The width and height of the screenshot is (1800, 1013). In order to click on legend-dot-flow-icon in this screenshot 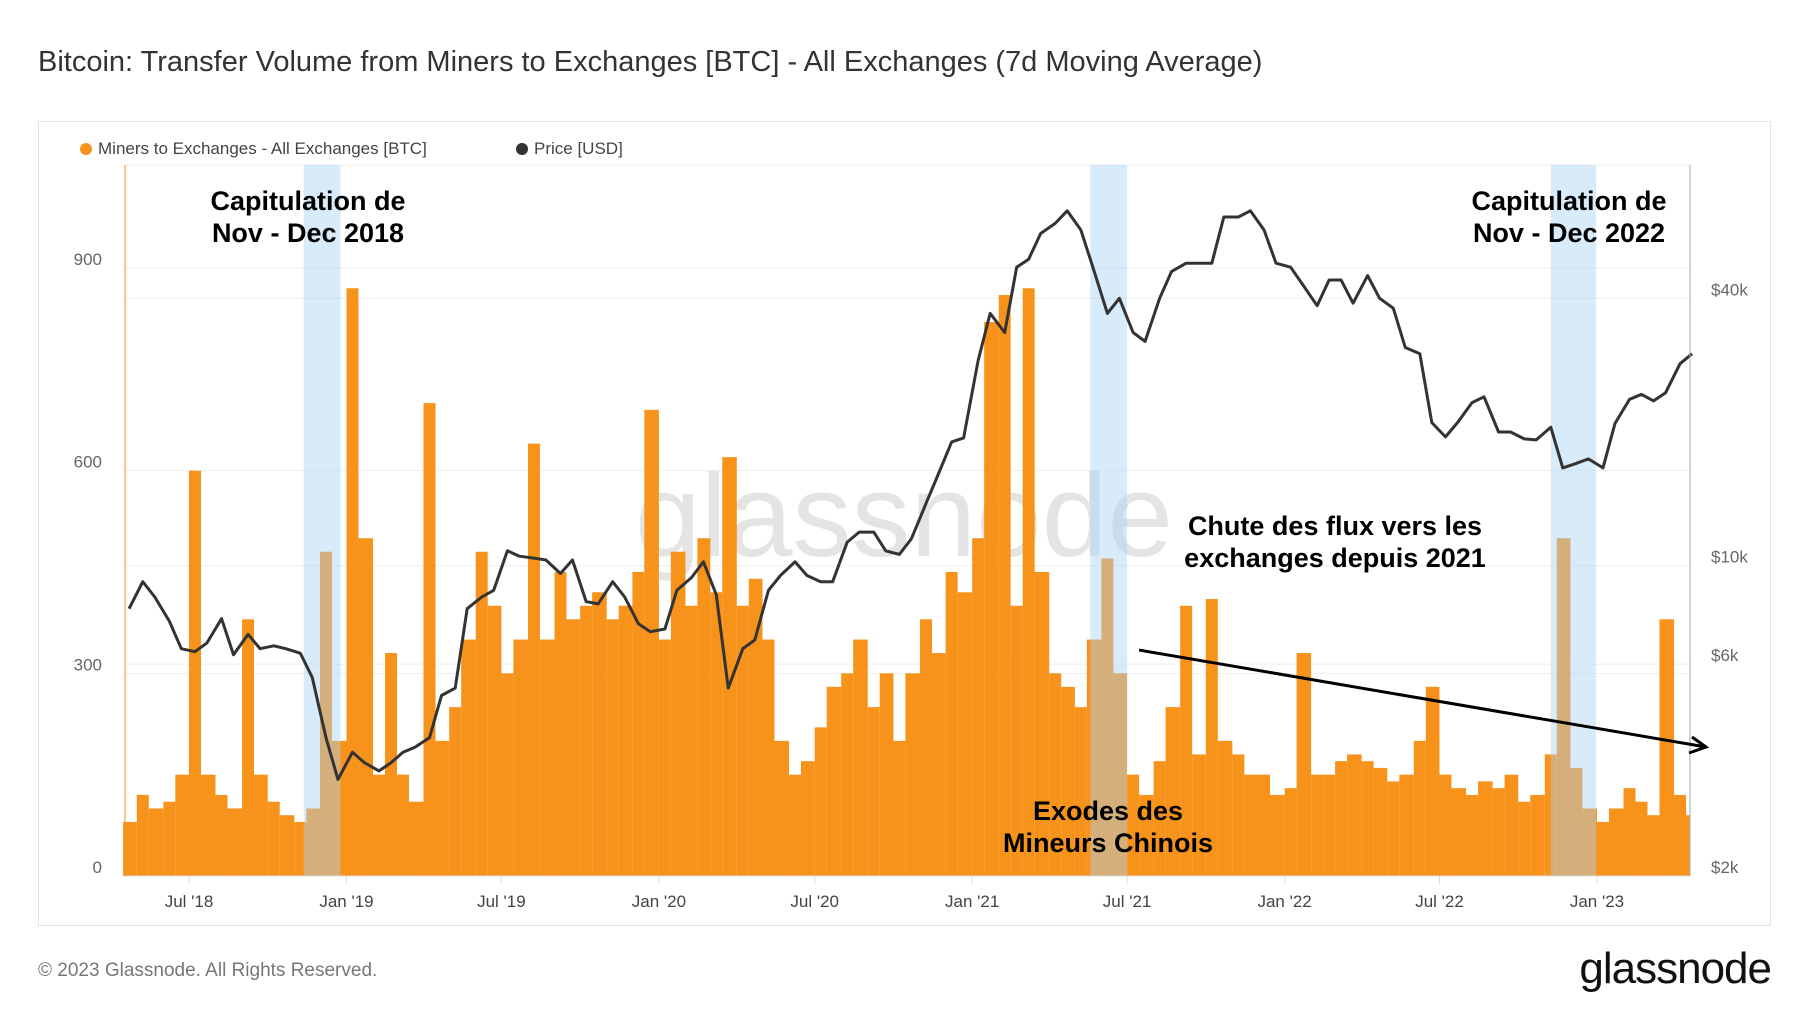, I will do `click(86, 149)`.